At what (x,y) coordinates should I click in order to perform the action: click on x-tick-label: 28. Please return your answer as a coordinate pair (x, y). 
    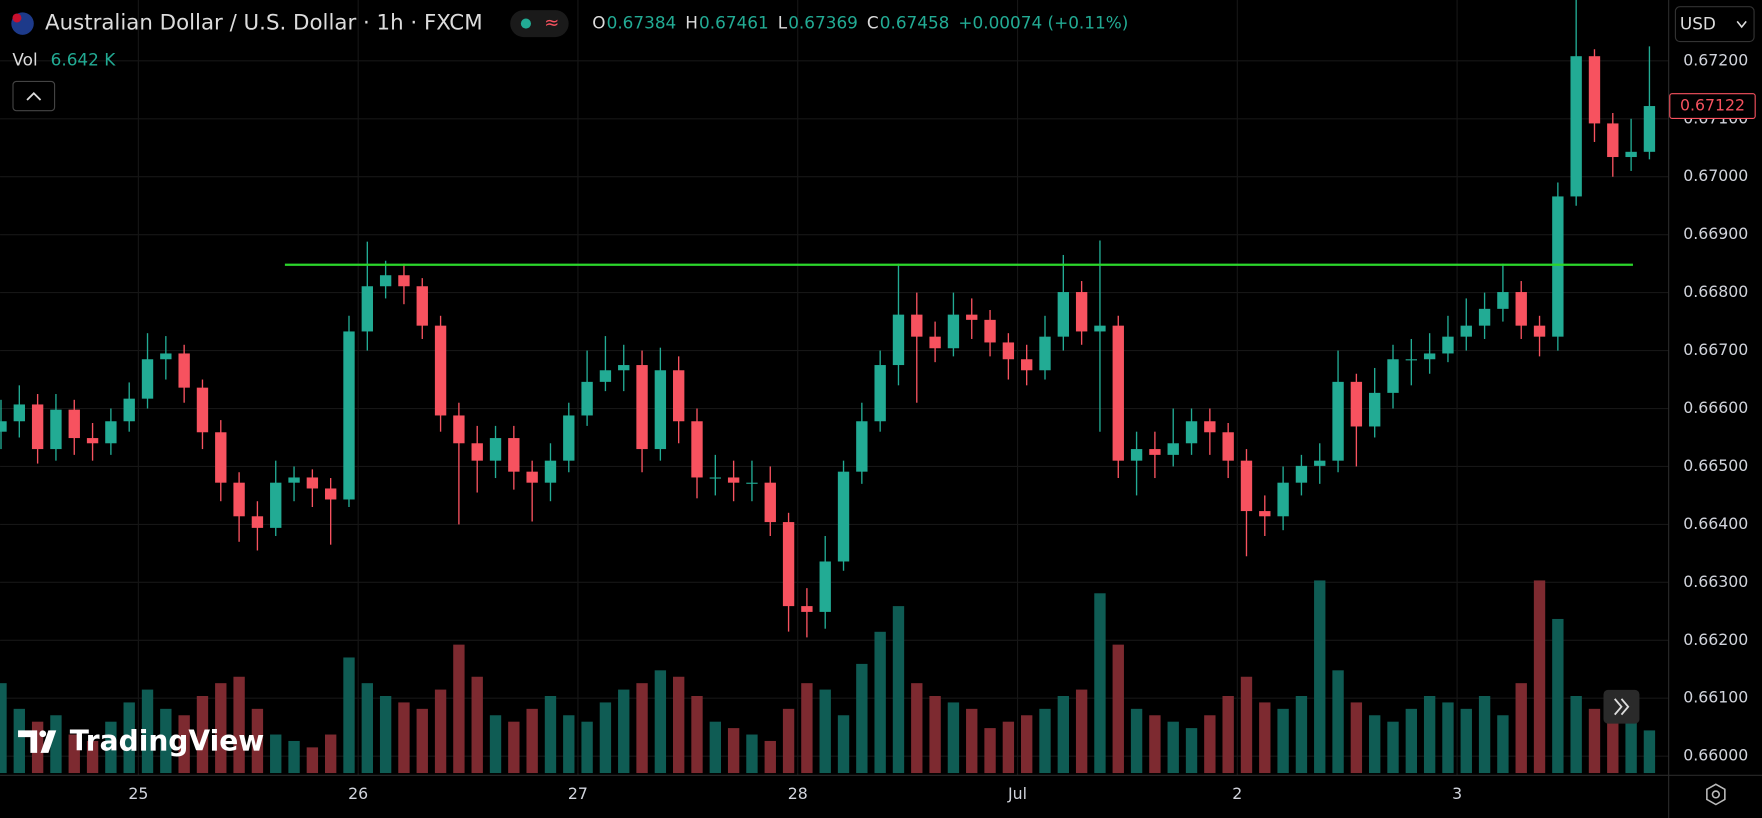
    Looking at the image, I should click on (798, 793).